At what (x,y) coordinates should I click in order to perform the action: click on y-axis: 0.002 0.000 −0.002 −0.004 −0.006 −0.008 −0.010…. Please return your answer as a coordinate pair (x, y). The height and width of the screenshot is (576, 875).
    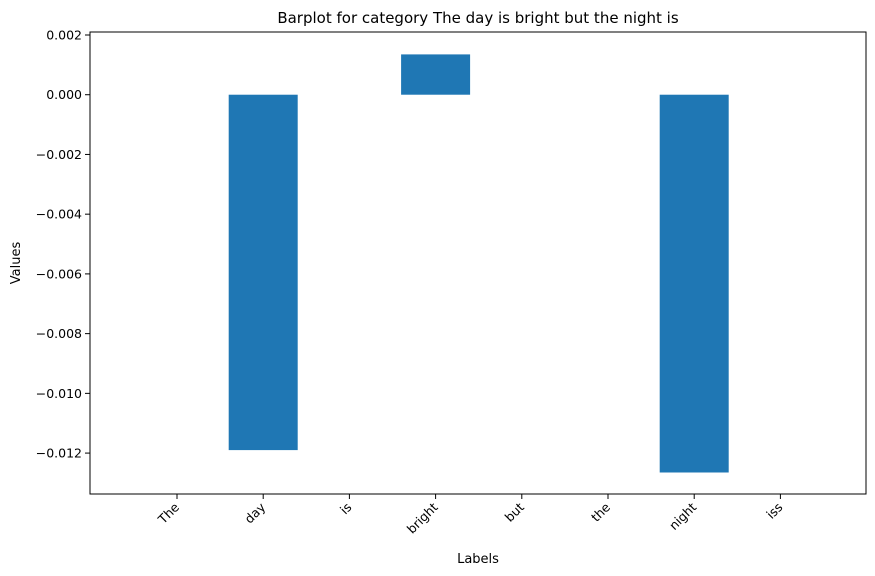
    Looking at the image, I should click on (63, 244).